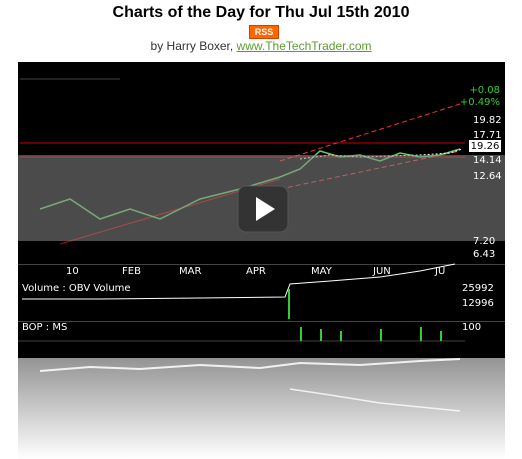 The width and height of the screenshot is (522, 459). Describe the element at coordinates (487, 120) in the screenshot. I see `price-level: 19.82` at that location.